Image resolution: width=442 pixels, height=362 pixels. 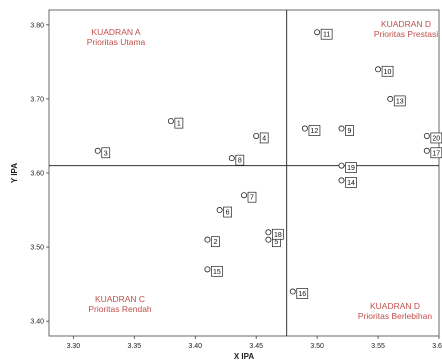 I want to click on quadrant-label-d: KUADRAN D, so click(x=395, y=306).